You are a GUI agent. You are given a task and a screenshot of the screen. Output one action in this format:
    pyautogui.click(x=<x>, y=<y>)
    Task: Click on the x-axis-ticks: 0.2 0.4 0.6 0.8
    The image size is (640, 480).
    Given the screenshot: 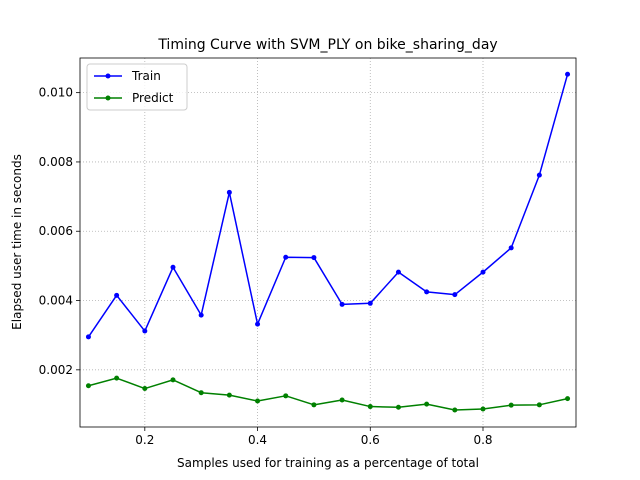 What is the action you would take?
    pyautogui.click(x=314, y=437)
    